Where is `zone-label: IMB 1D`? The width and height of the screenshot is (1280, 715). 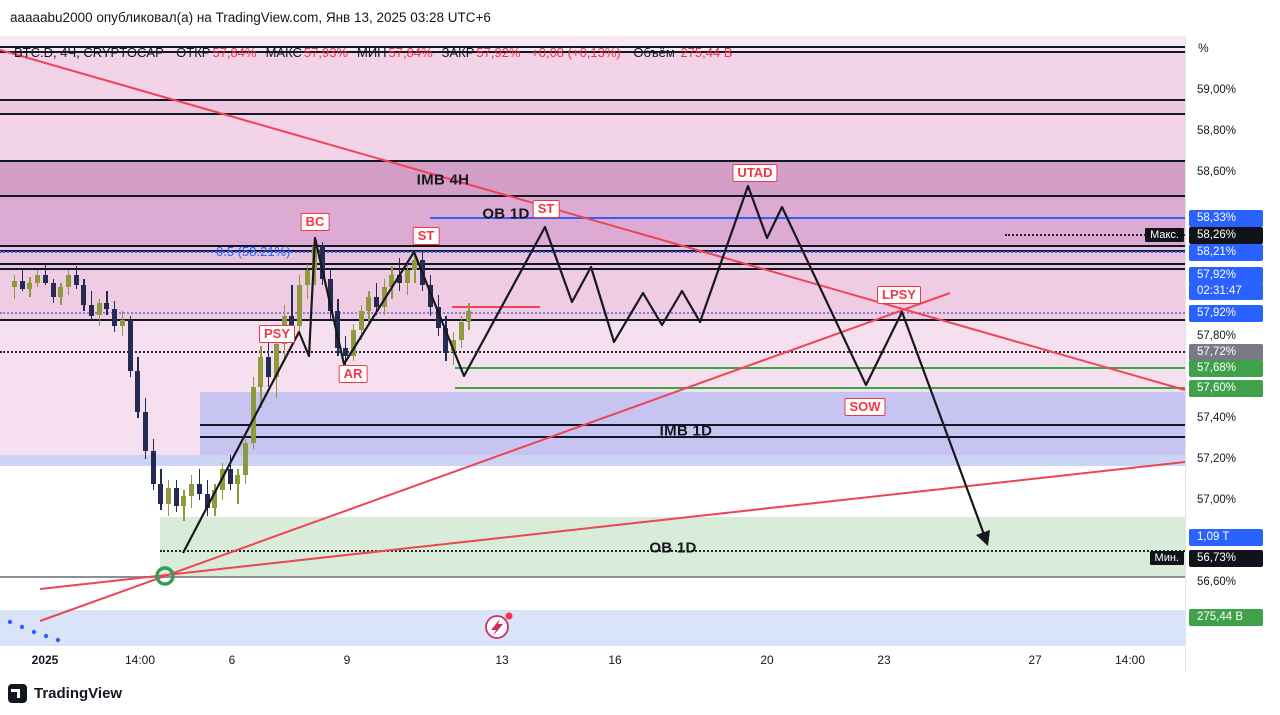 zone-label: IMB 1D is located at coordinates (686, 431).